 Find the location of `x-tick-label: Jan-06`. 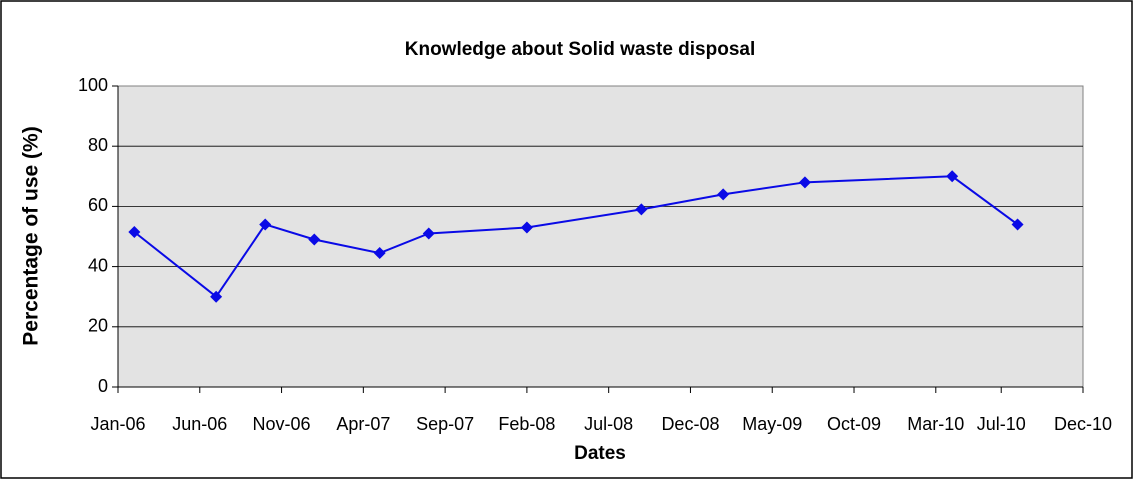

x-tick-label: Jan-06 is located at coordinates (117, 424).